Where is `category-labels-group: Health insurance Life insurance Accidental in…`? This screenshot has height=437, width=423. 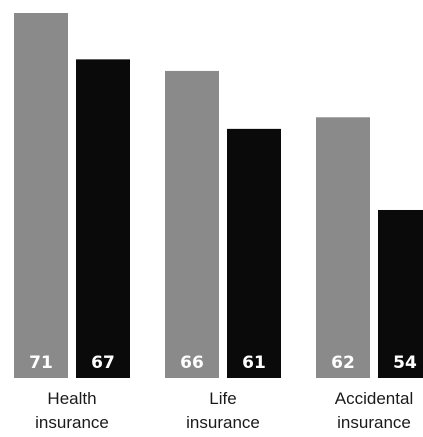 category-labels-group: Health insurance Life insurance Accidental in… is located at coordinates (224, 410).